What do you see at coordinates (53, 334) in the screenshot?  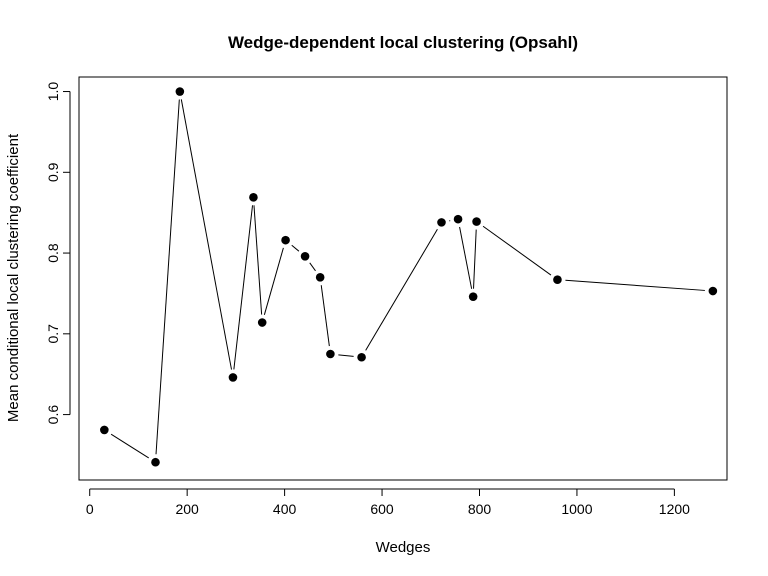 I see `y-tick-label: 0.7` at bounding box center [53, 334].